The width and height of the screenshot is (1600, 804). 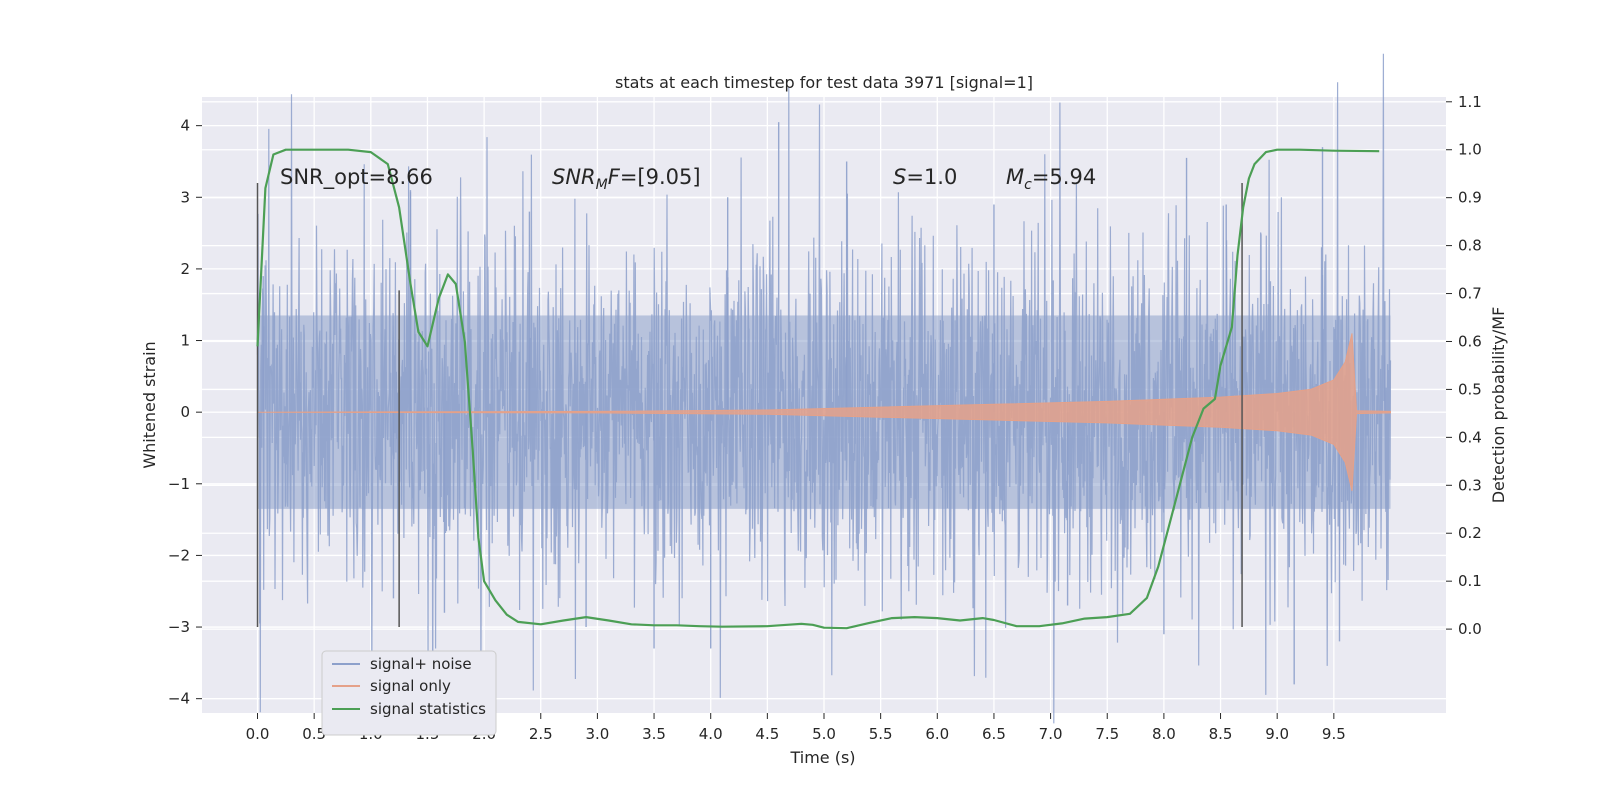 What do you see at coordinates (1470, 533) in the screenshot?
I see `y2-tick-label: 0.2` at bounding box center [1470, 533].